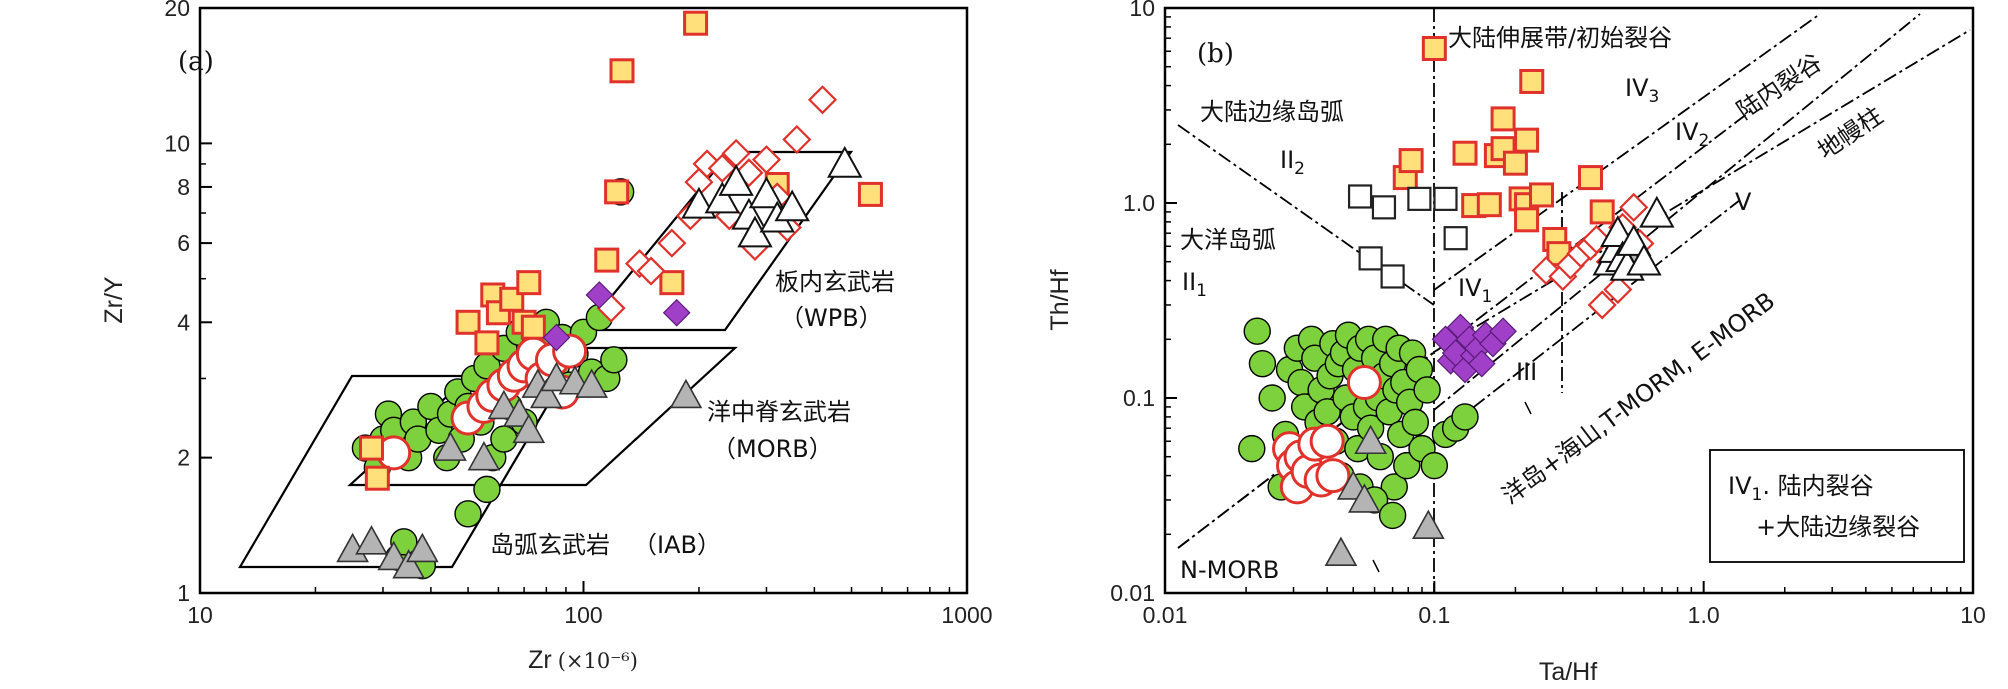 Image resolution: width=2008 pixels, height=689 pixels. Describe the element at coordinates (1627, 152) in the screenshot. I see `line-to-rift` at that location.